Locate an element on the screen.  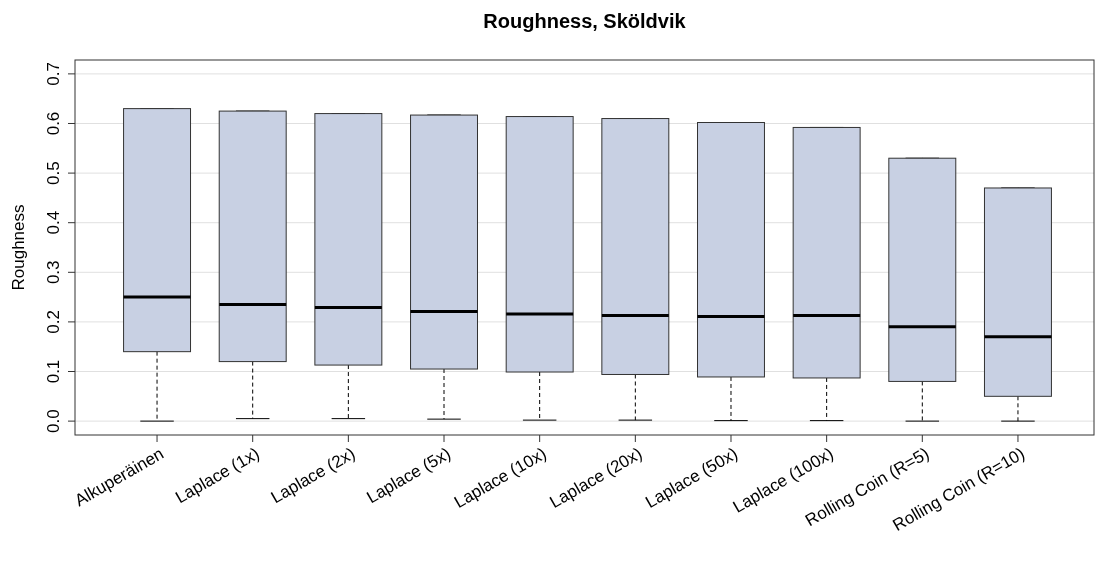
y-tick-label: 0.0 is located at coordinates (53, 421).